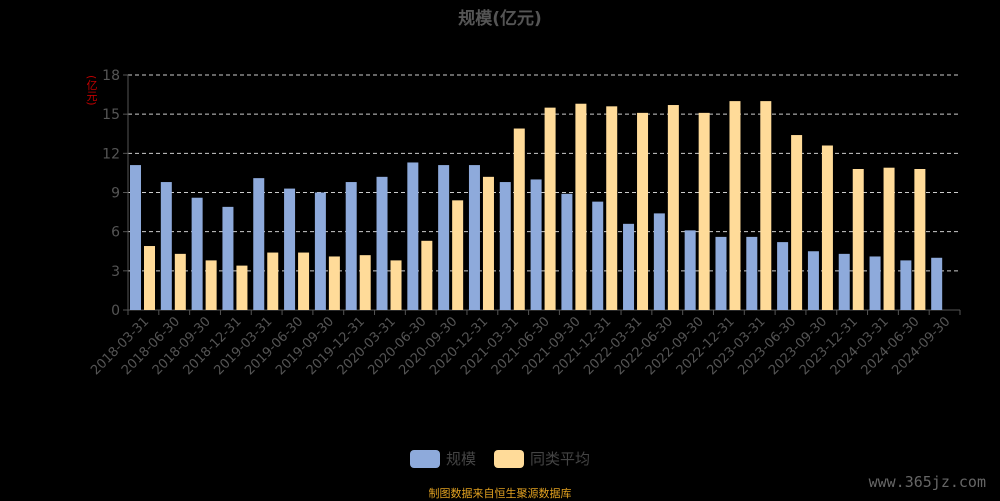  I want to click on legend: 规模 同类平均, so click(500, 458).